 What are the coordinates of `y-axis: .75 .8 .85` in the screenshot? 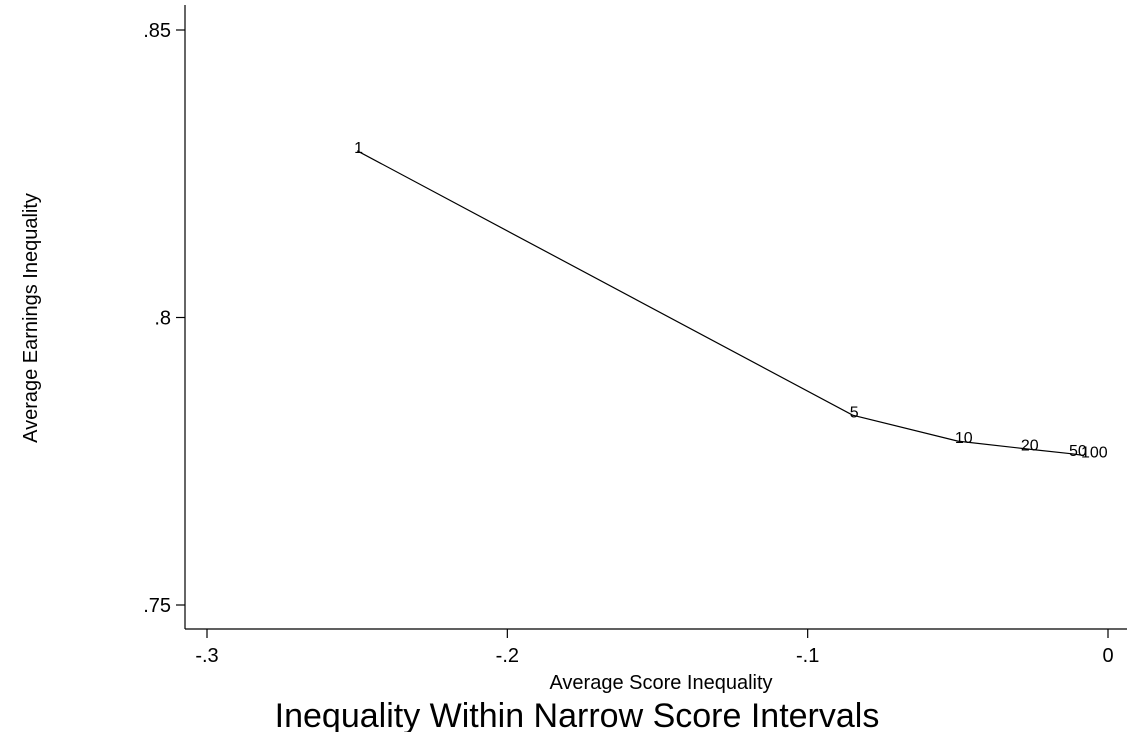 It's located at (164, 317).